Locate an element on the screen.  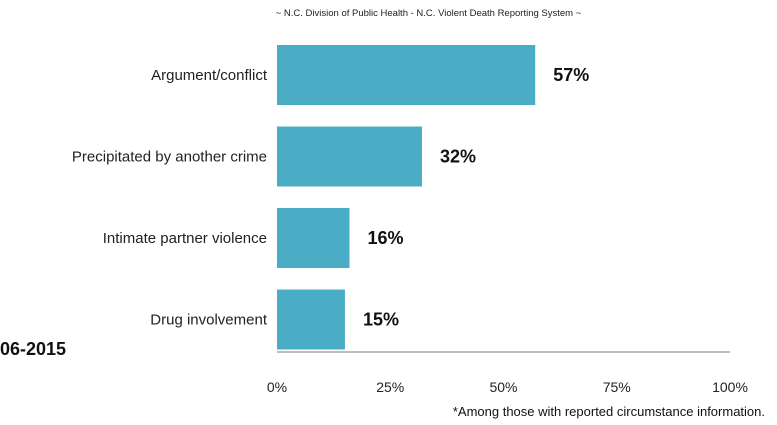
category-label: Argument/conflict is located at coordinates (209, 75).